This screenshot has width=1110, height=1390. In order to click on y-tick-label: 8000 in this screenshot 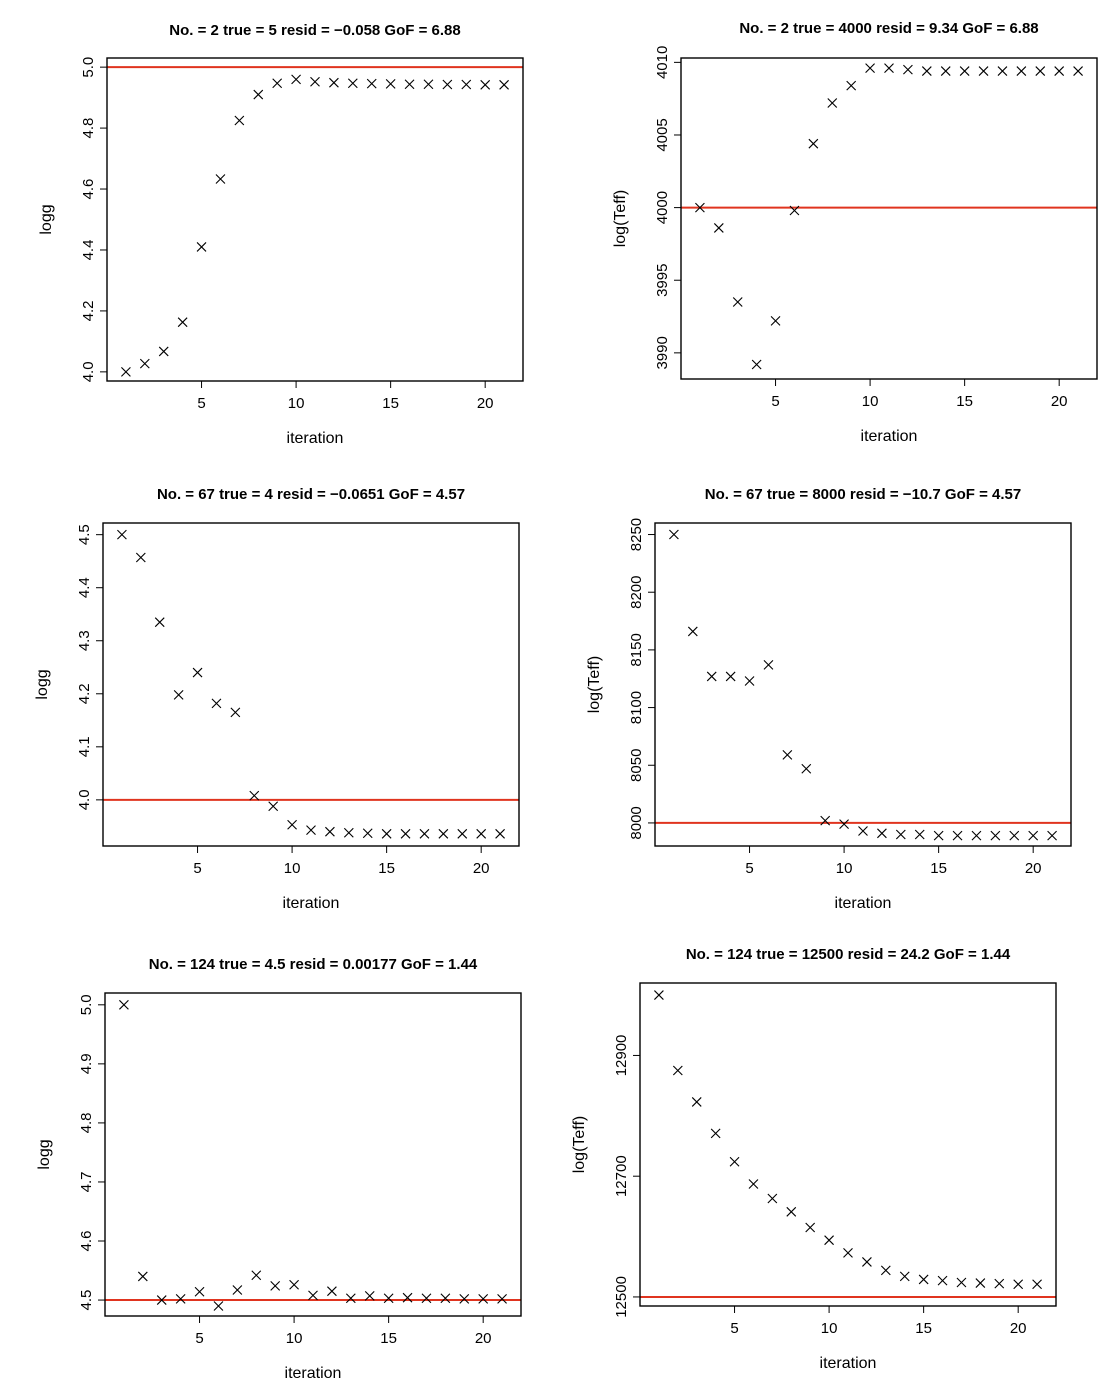, I will do `click(636, 822)`.